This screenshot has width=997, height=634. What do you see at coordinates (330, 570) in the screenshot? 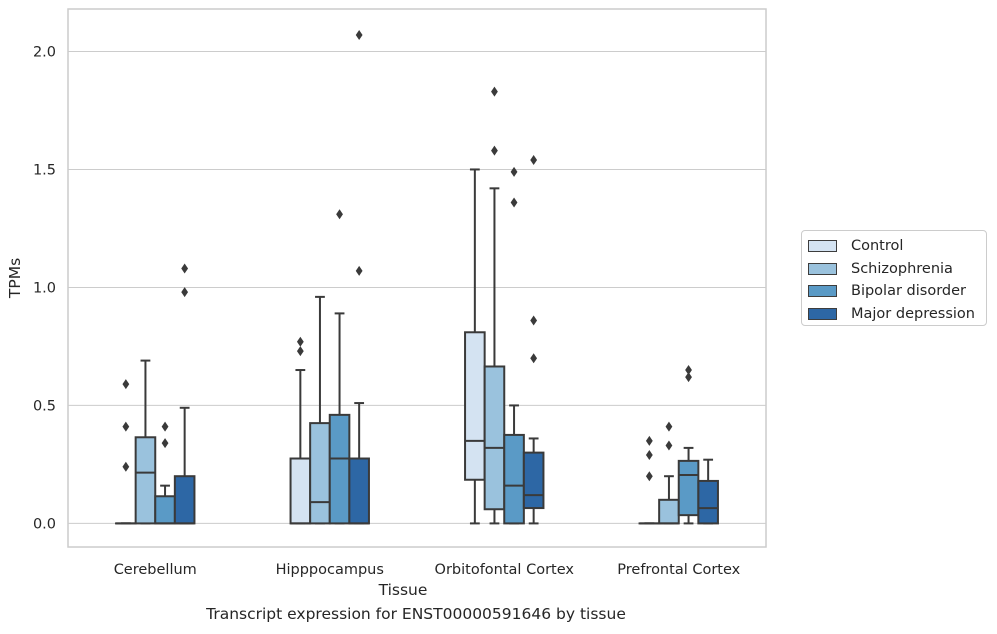
I see `x-tick-label: Hipppocampus` at bounding box center [330, 570].